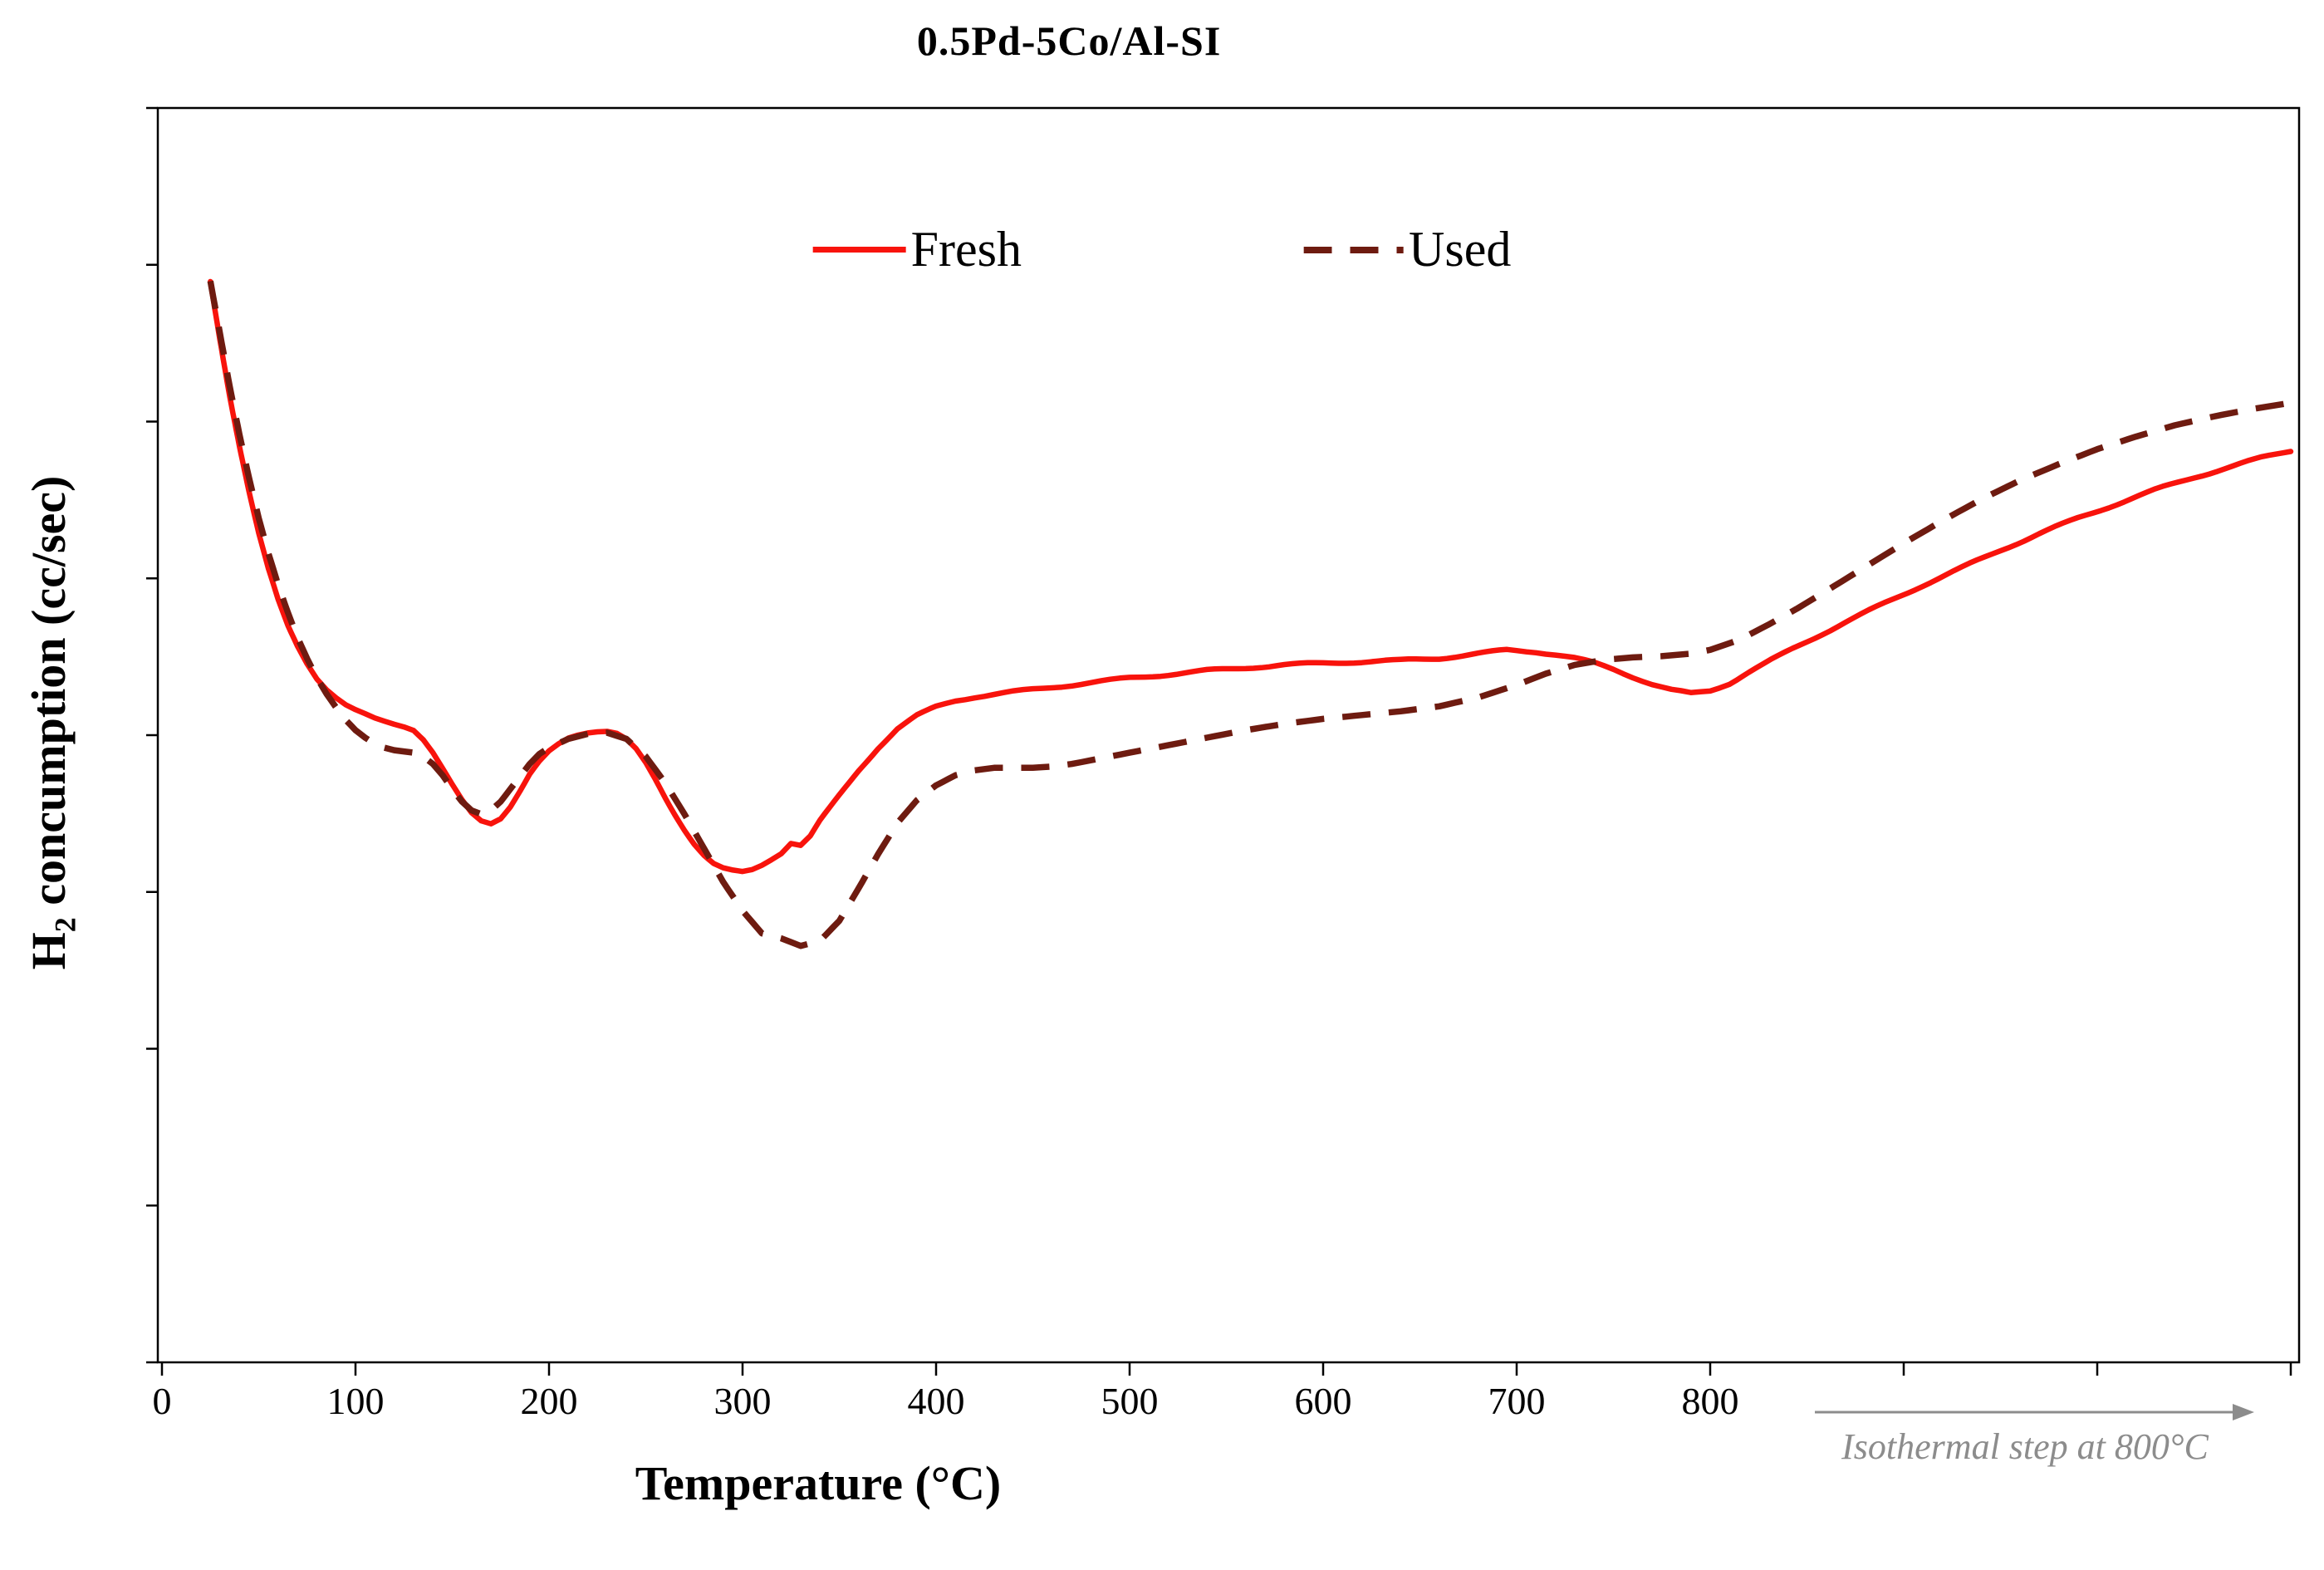  I want to click on x-axis-label: Temperature (°C), so click(818, 1483).